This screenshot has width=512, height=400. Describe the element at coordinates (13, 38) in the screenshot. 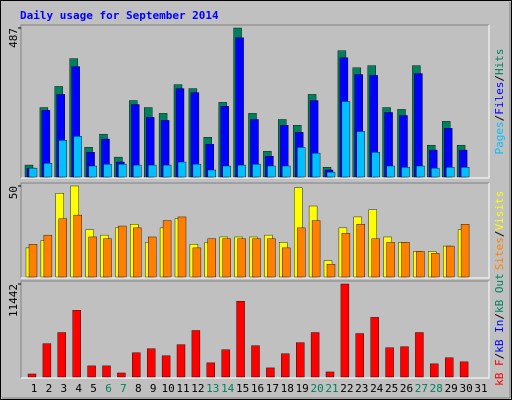

I see `y-tick-label: 487` at that location.